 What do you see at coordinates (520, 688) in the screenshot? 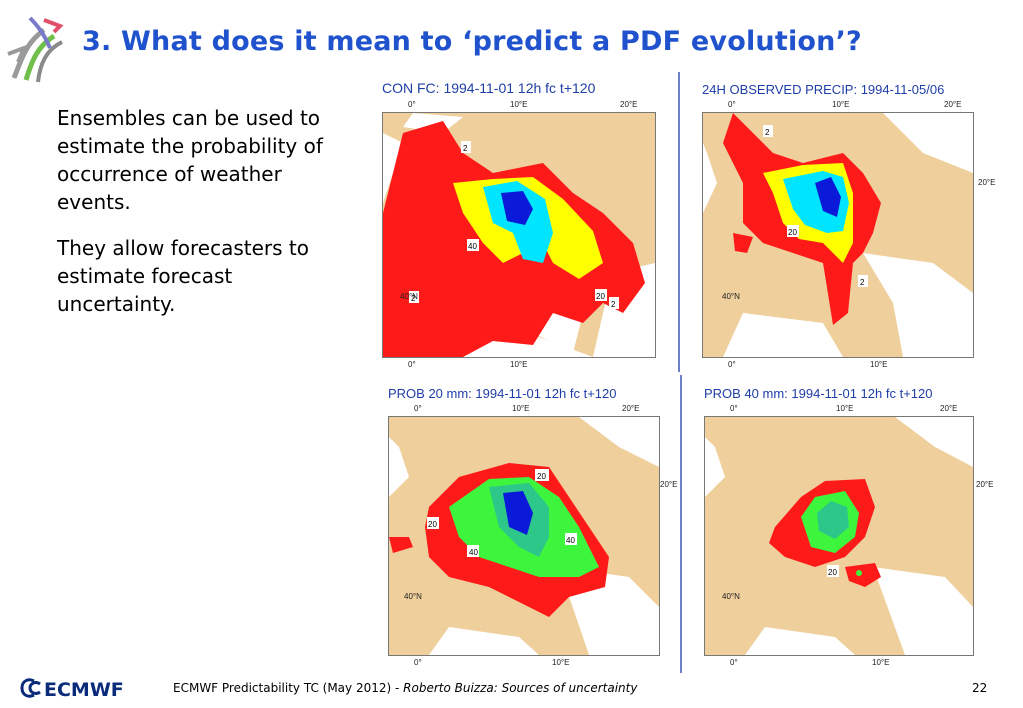
I see `footer-italic: Roberto Buizza: Sources of uncertainty` at bounding box center [520, 688].